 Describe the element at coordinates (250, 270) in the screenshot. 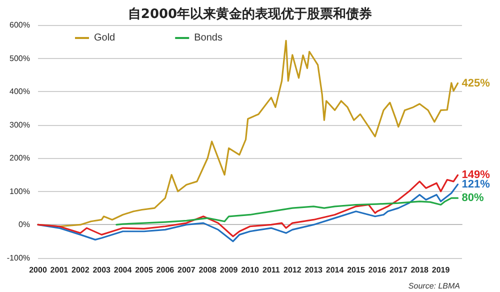

I see `x-tick-label: 2010` at that location.